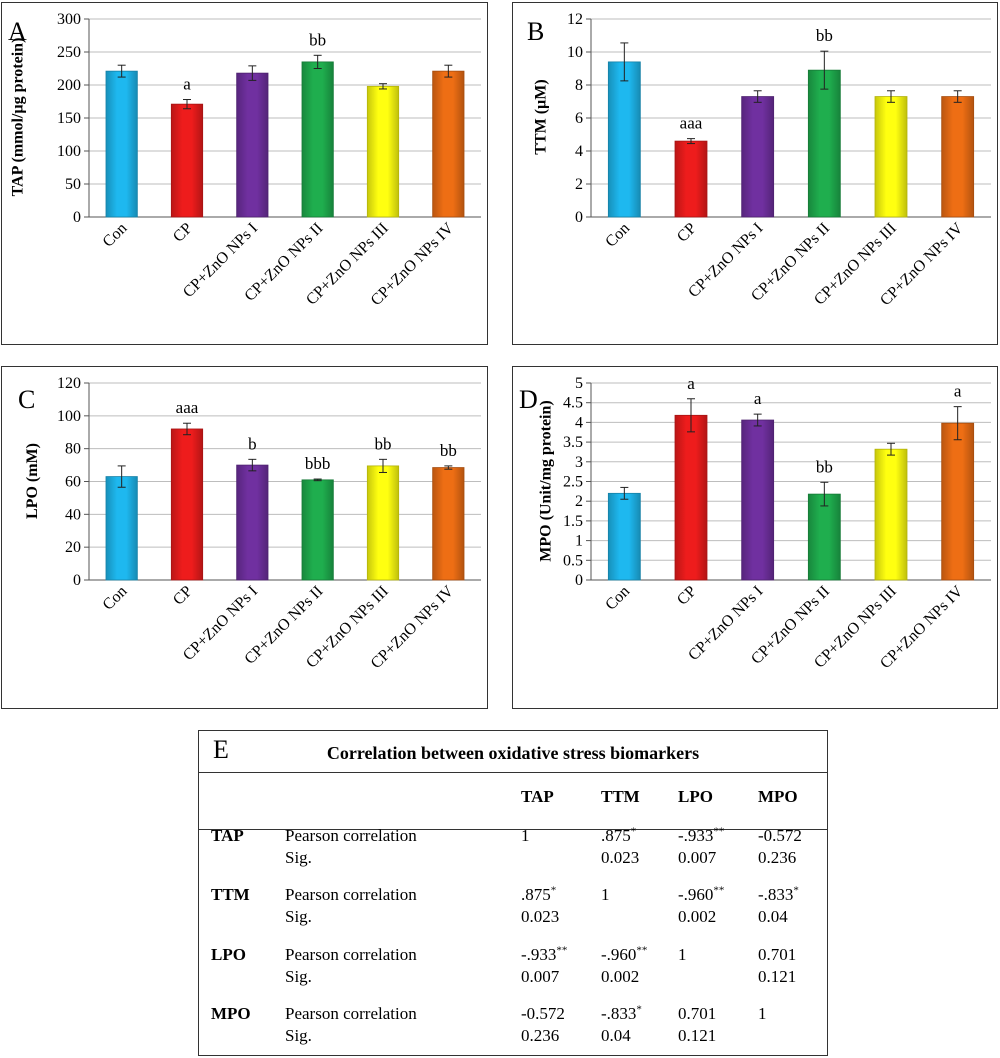 The width and height of the screenshot is (1000, 1058). Describe the element at coordinates (573, 560) in the screenshot. I see `y-tick-label: 0.5` at that location.